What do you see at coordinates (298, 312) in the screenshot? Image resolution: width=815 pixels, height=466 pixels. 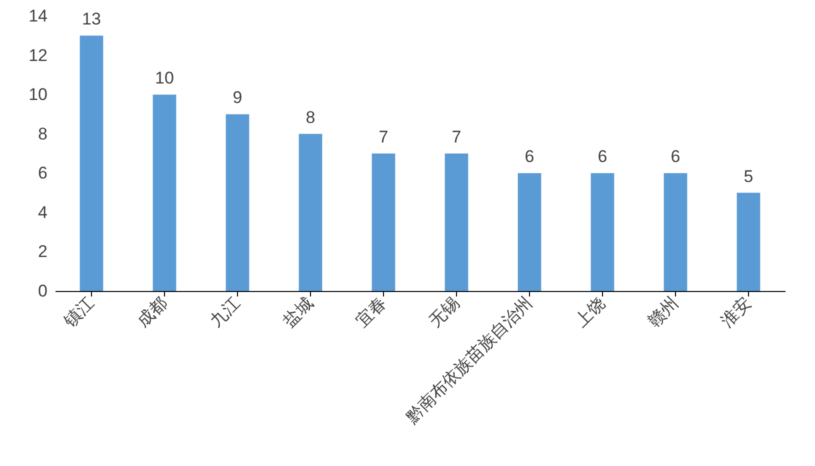 I see `x-tick-label: 盐城` at bounding box center [298, 312].